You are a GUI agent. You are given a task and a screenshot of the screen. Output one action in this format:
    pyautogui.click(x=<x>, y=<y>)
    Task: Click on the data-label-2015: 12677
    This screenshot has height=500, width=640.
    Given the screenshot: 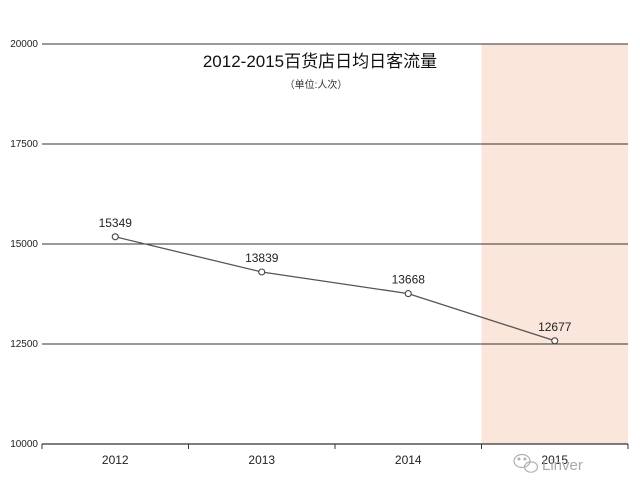 What is the action you would take?
    pyautogui.click(x=555, y=327)
    